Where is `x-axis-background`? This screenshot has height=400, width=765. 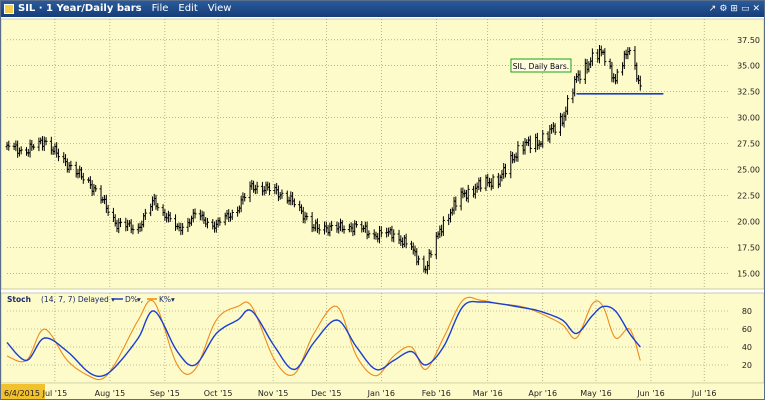 x-axis-background is located at coordinates (382, 391).